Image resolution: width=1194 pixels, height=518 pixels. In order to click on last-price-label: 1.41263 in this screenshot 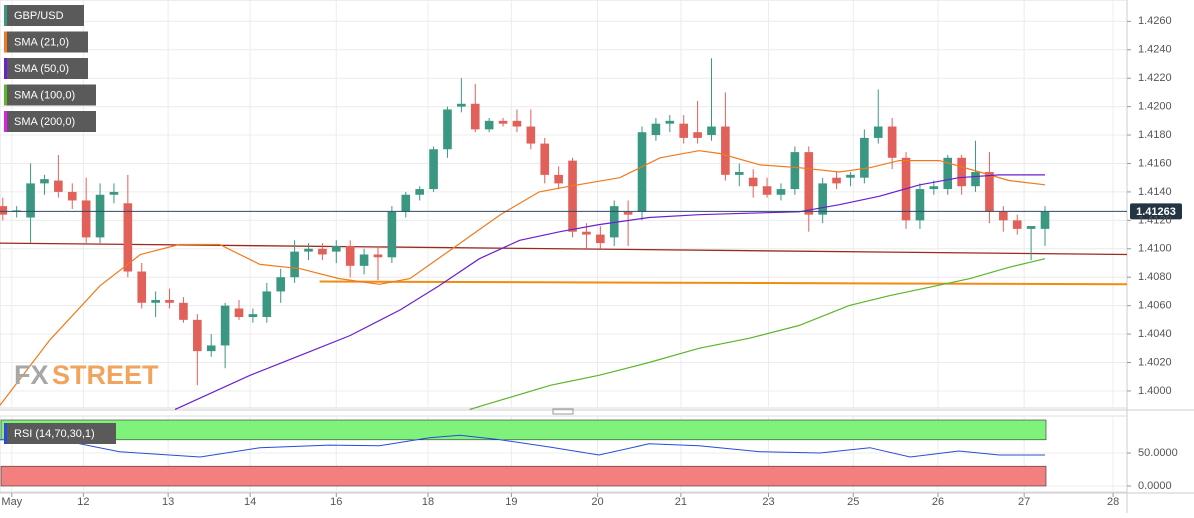, I will do `click(1156, 212)`.